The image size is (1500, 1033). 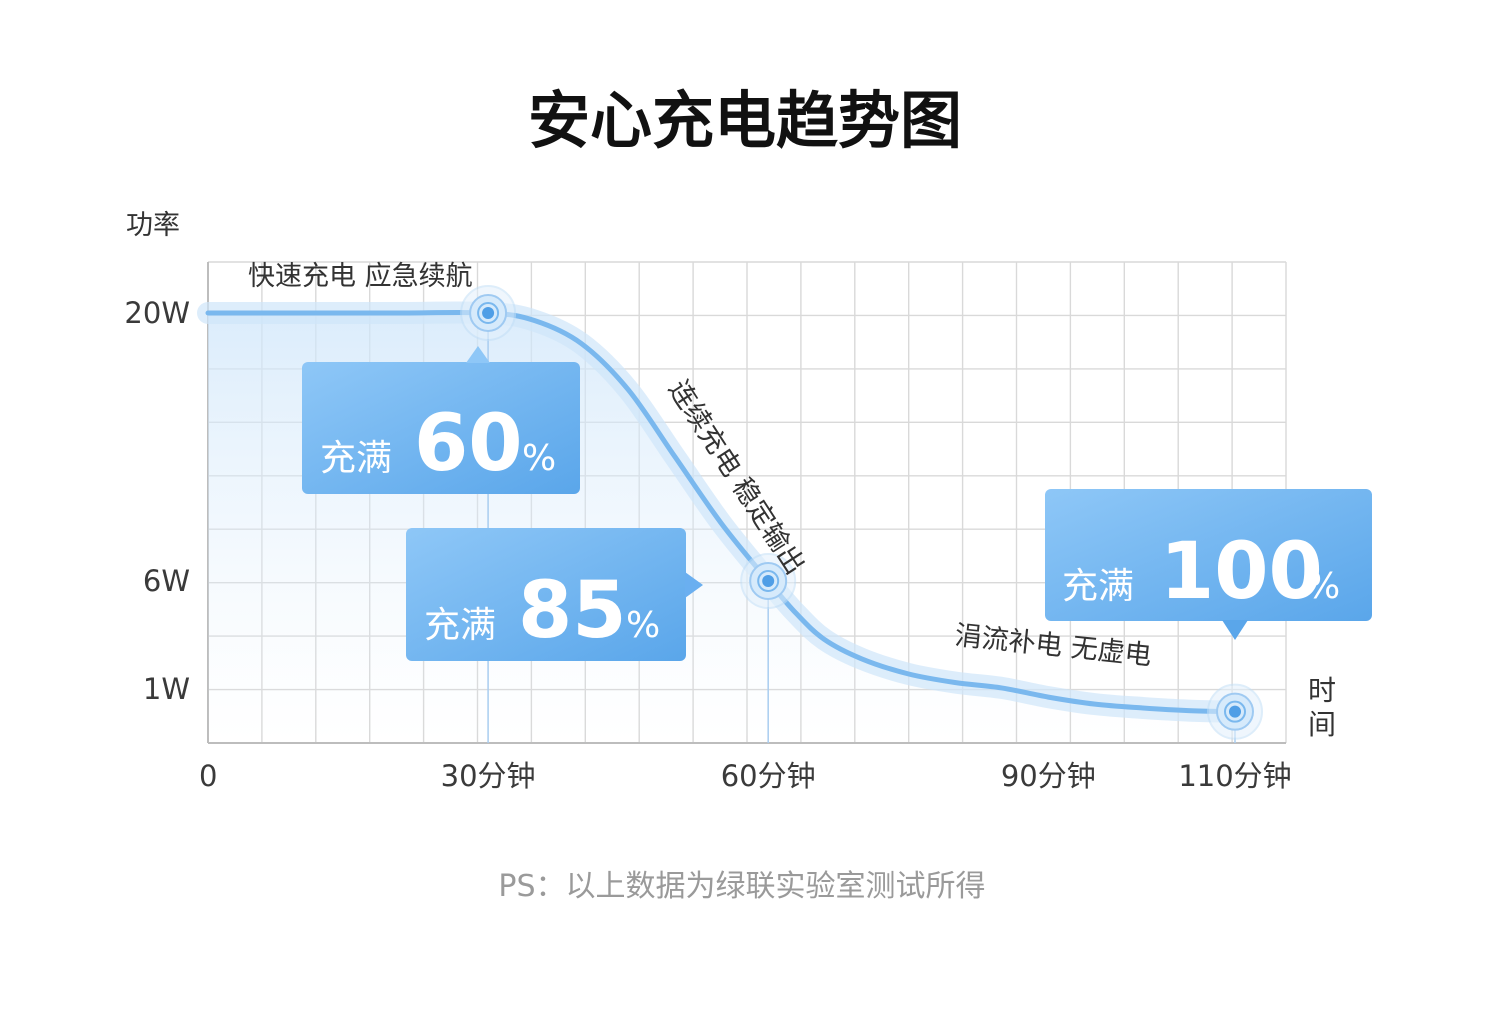 I want to click on callout-60-prefix: 充满, so click(x=356, y=458).